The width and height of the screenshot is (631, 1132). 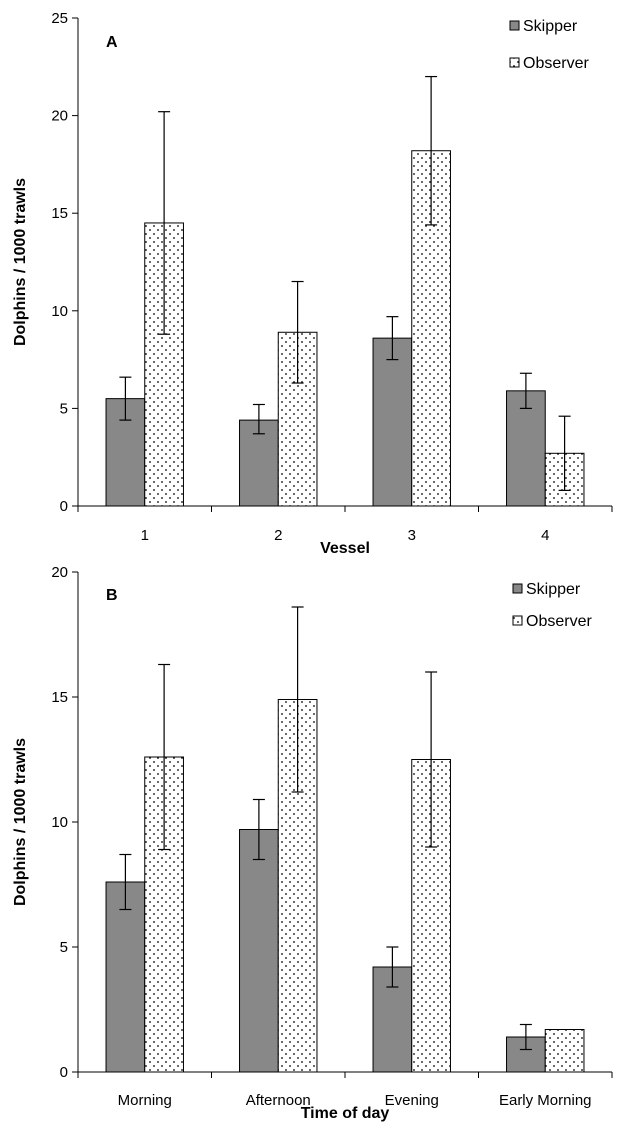 I want to click on x-tick-label: Morning, so click(x=145, y=1100).